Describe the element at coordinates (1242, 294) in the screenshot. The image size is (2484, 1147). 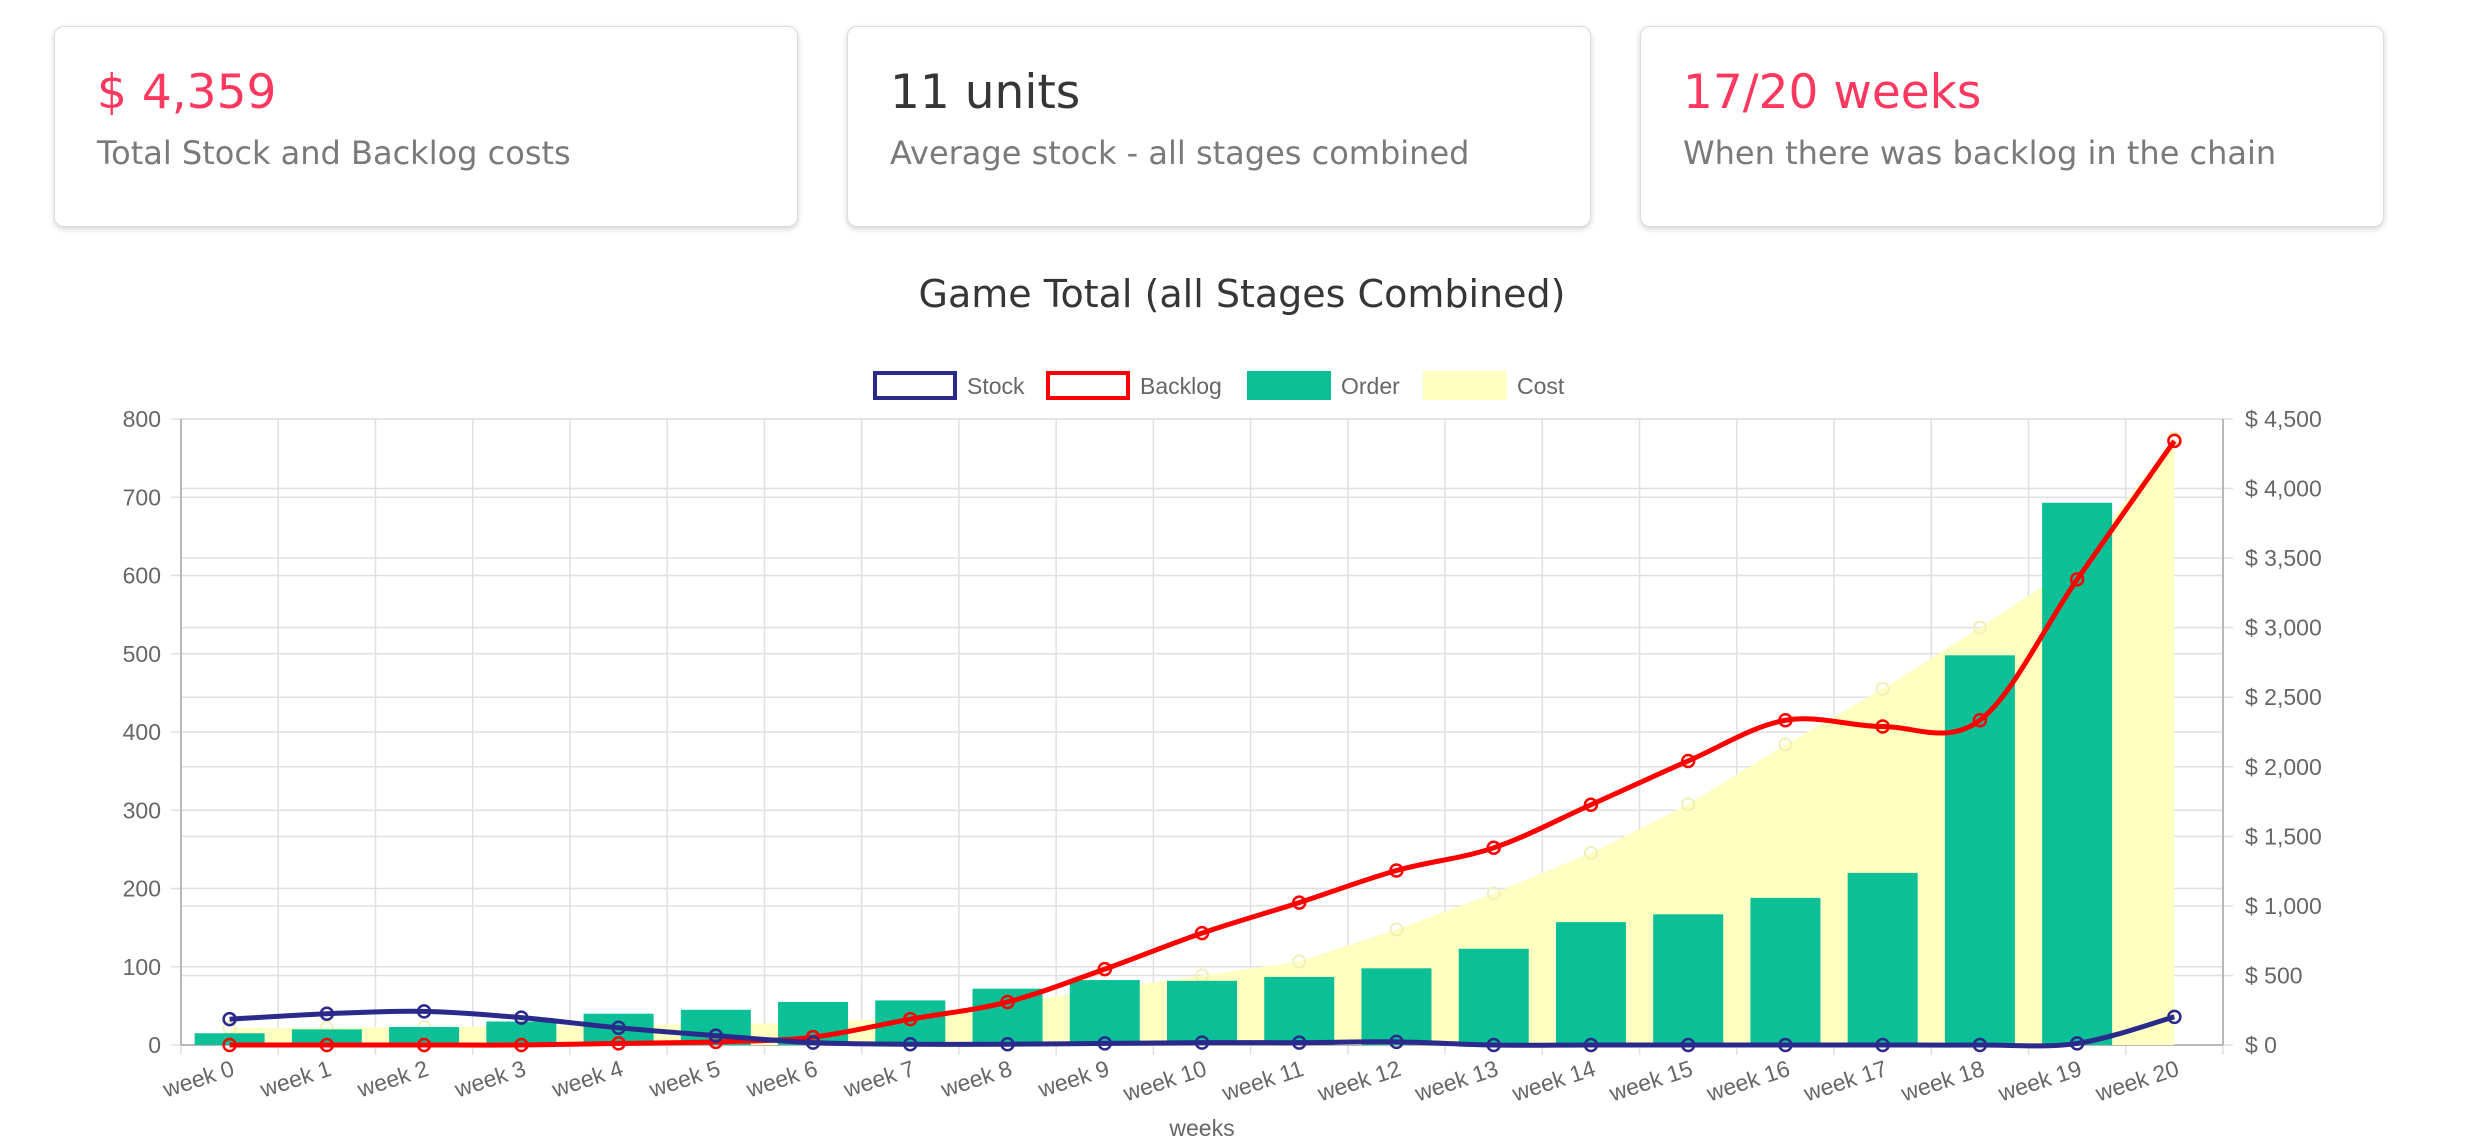
I see `chart-title: Game Total (all Stages Combined)` at that location.